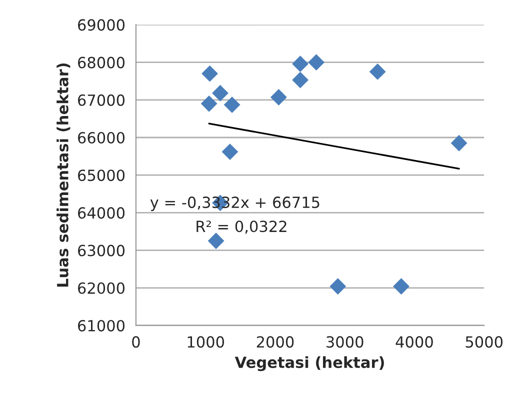 The width and height of the screenshot is (515, 412). What do you see at coordinates (101, 25) in the screenshot?
I see `y-tick-label: 69000` at bounding box center [101, 25].